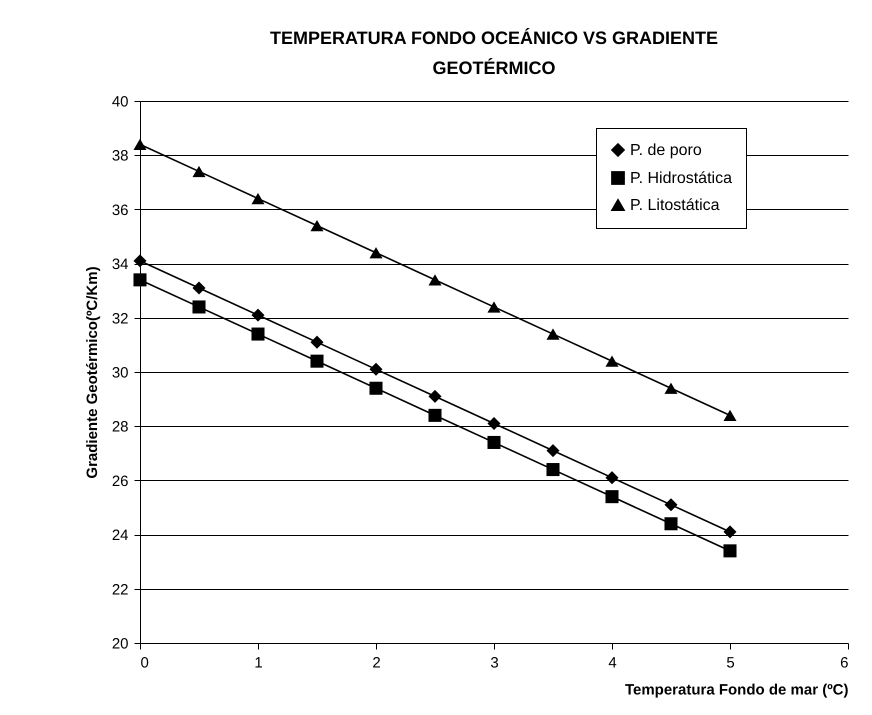  What do you see at coordinates (120, 102) in the screenshot?
I see `y-tick-label: 40` at bounding box center [120, 102].